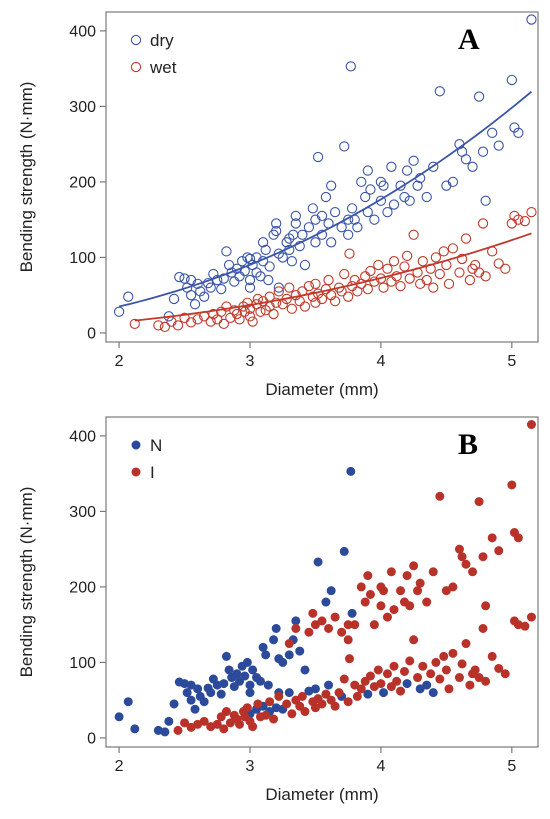 This screenshot has height=819, width=550. Describe the element at coordinates (82, 258) in the screenshot. I see `y-tick-label: 100` at that location.